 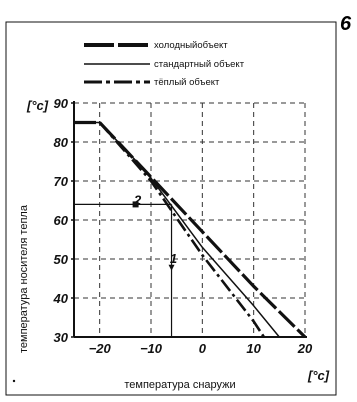 I want to click on x-axis-title: температура снаружи, so click(x=179, y=385).